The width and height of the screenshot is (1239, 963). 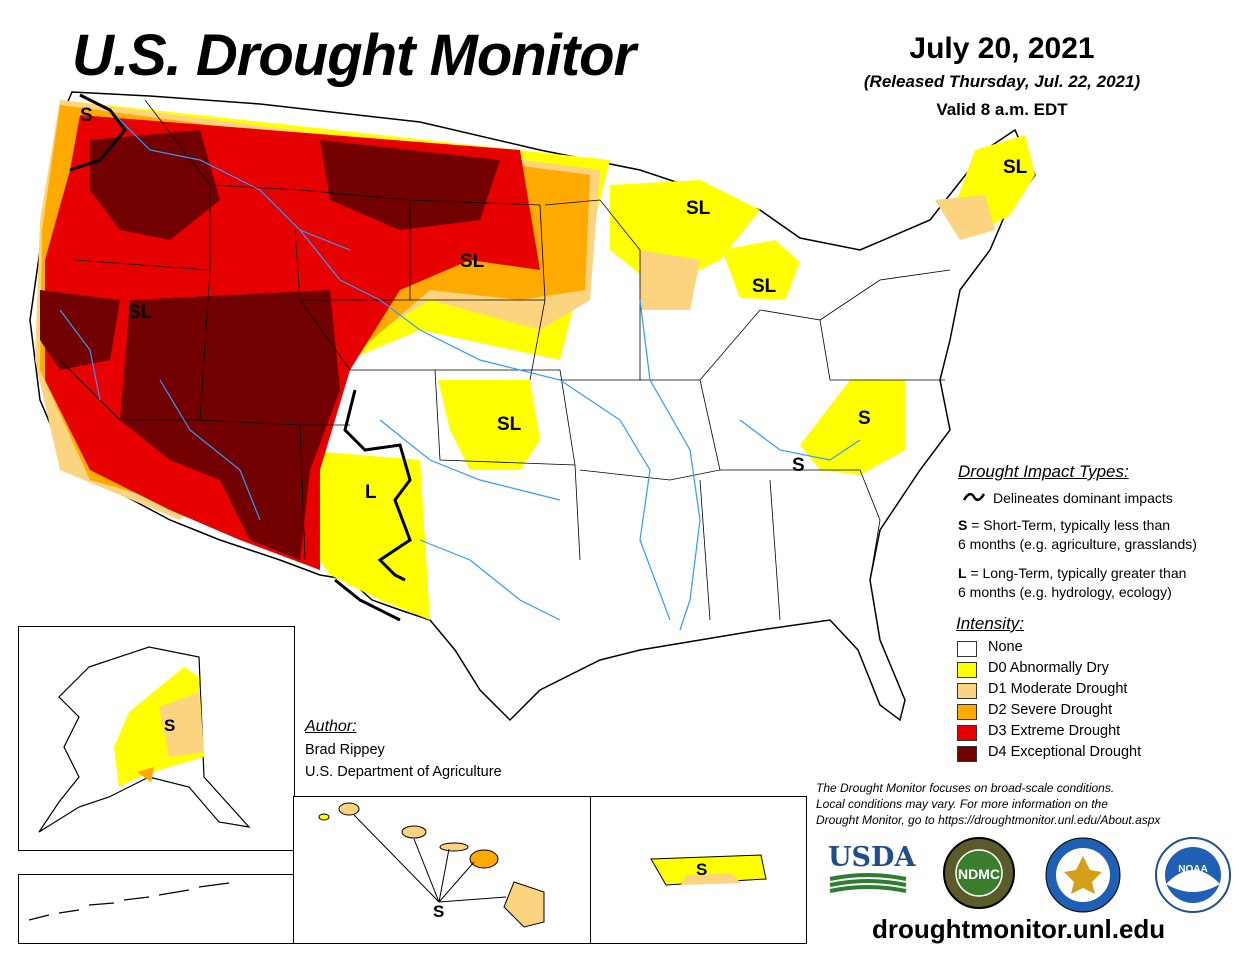 I want to click on puerto-rico-d1, so click(x=711, y=879).